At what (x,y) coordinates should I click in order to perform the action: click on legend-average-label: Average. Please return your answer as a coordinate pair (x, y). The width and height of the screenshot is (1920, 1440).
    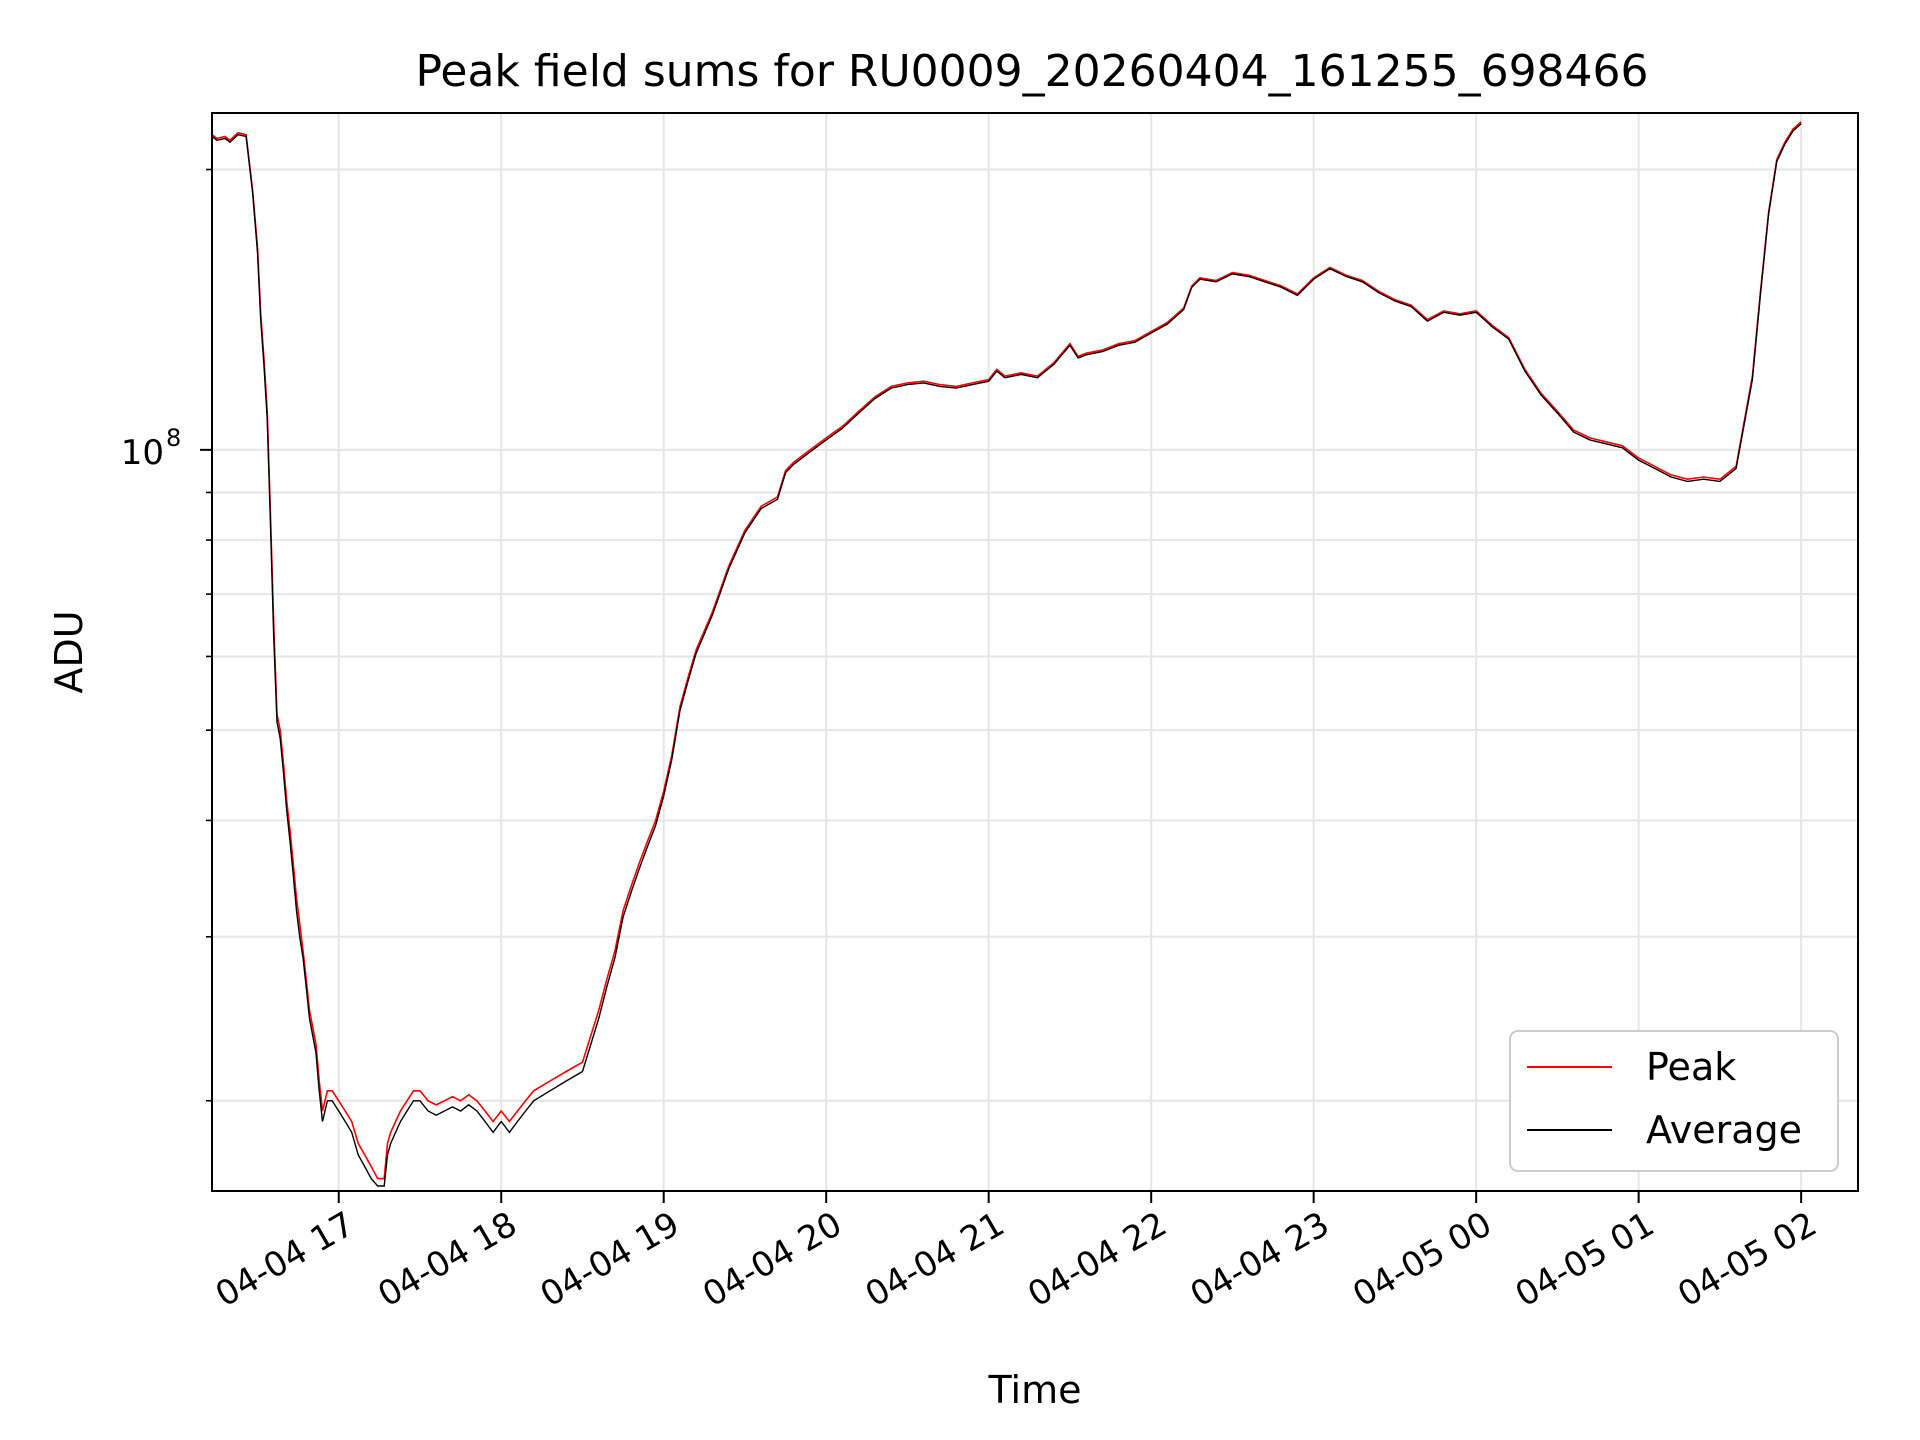
    Looking at the image, I should click on (1724, 1130).